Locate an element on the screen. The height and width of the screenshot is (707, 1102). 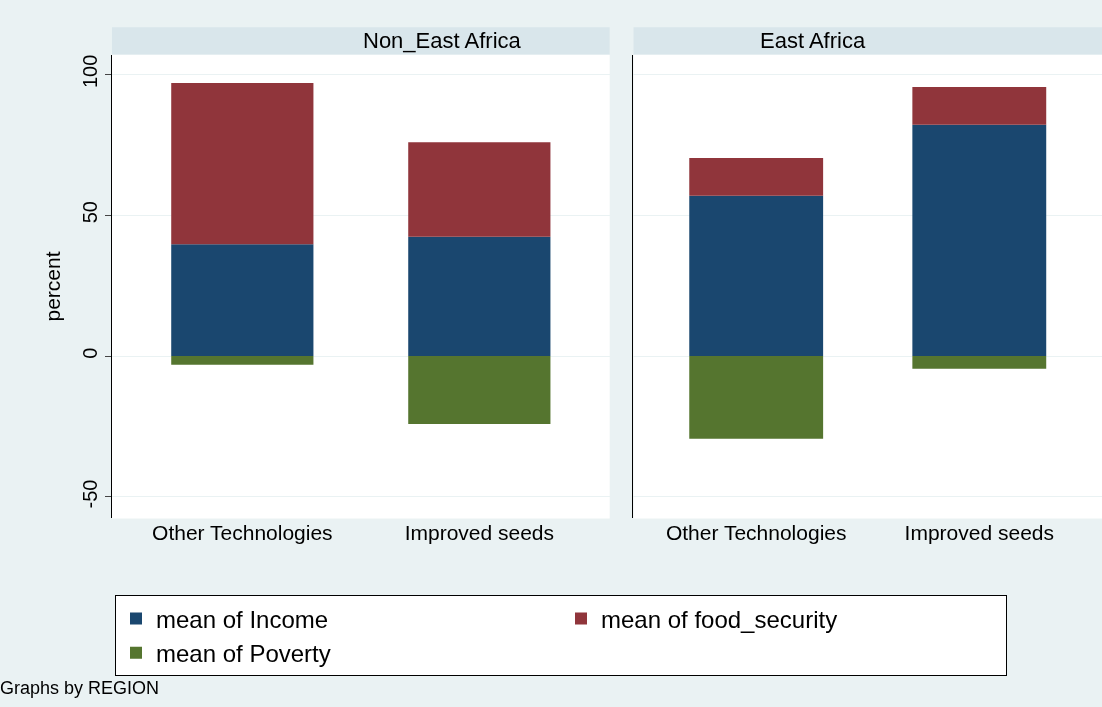
legend-label: mean of Income is located at coordinates (242, 619).